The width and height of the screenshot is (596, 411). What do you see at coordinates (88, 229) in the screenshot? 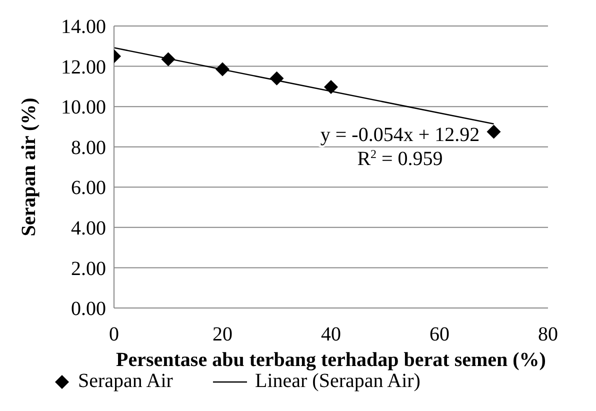
I see `y-tick-label: 4.00` at bounding box center [88, 229].